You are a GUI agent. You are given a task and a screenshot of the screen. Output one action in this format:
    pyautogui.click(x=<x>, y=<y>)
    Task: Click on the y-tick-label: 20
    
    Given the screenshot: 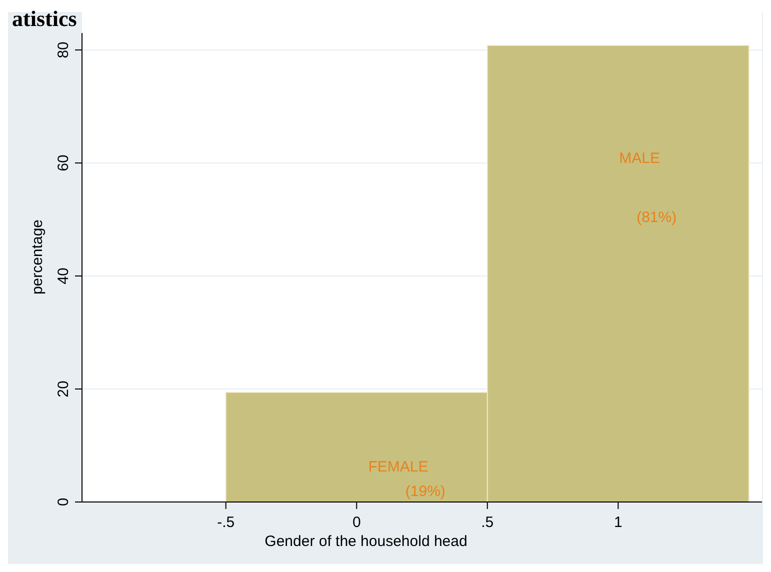 What is the action you would take?
    pyautogui.click(x=63, y=389)
    